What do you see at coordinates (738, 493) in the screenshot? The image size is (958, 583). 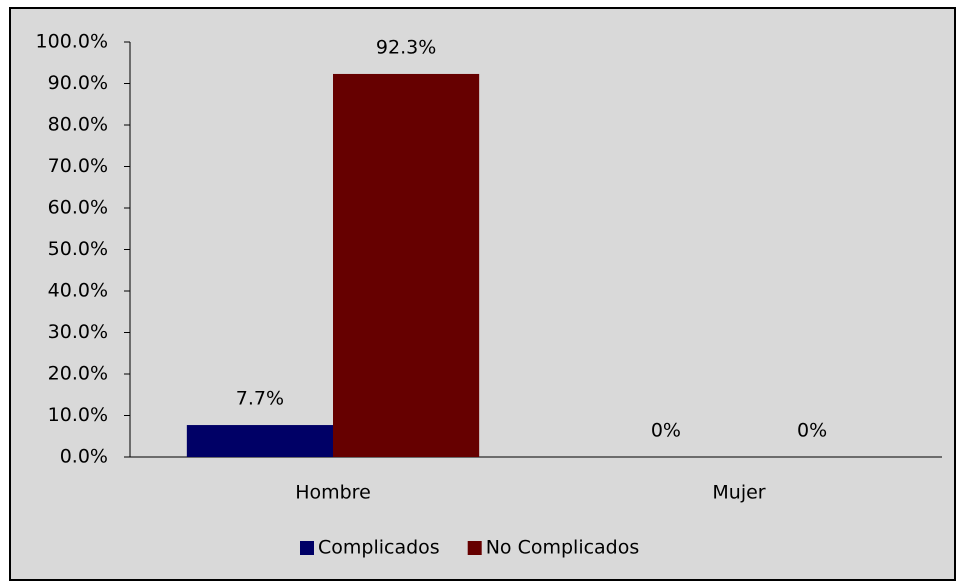 I see `x-tick-label: Mujer` at bounding box center [738, 493].